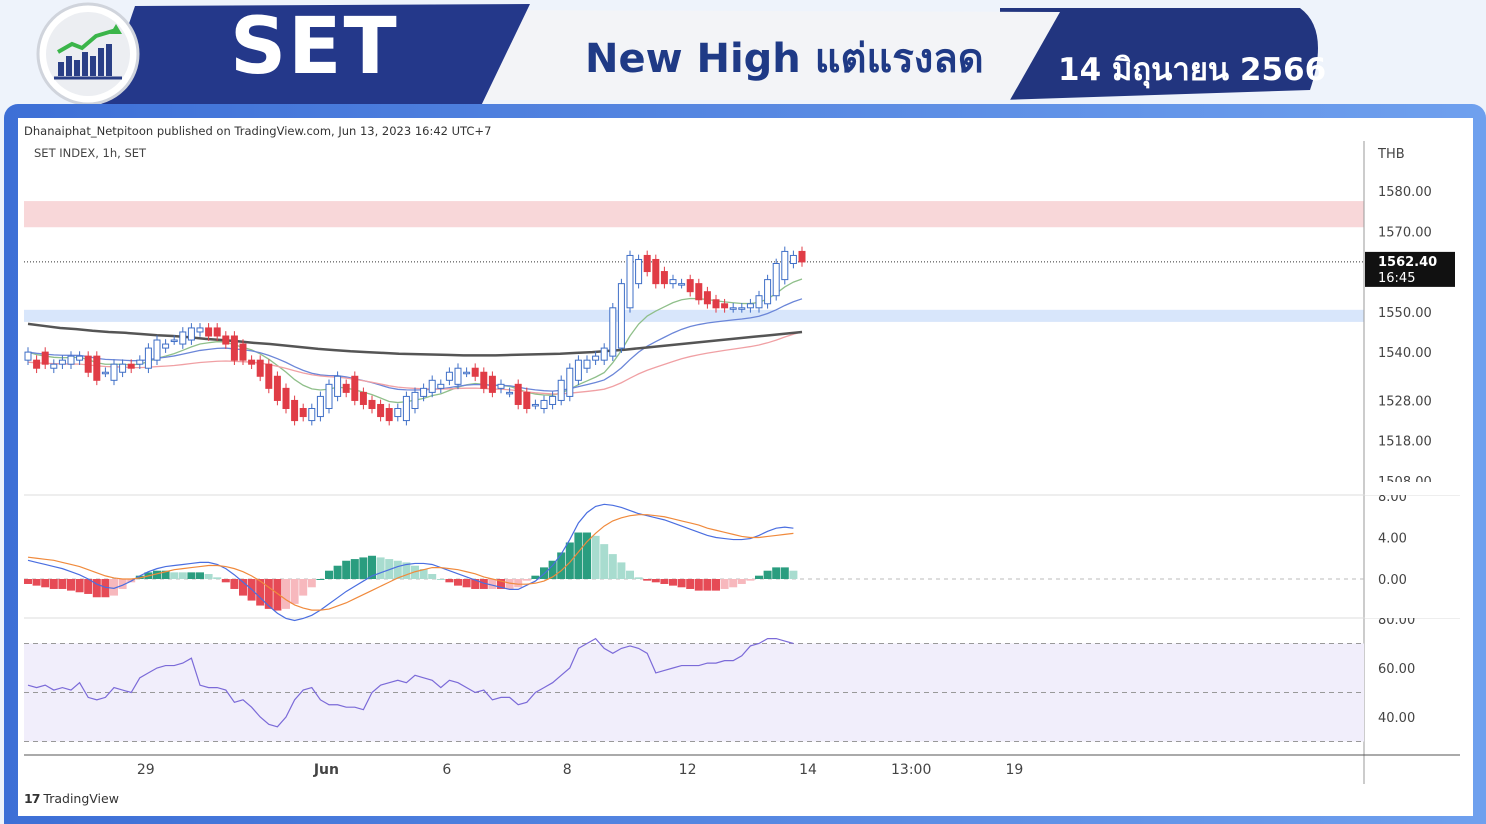 The width and height of the screenshot is (1486, 824). Describe the element at coordinates (1405, 401) in the screenshot. I see `price-tick-label: 1528.00` at that location.